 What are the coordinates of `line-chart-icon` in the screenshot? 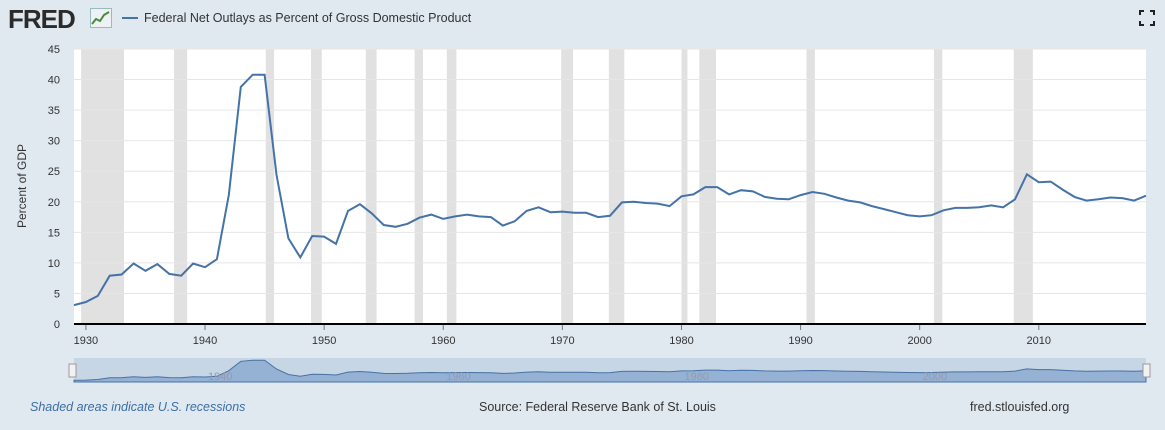 It's located at (101, 18).